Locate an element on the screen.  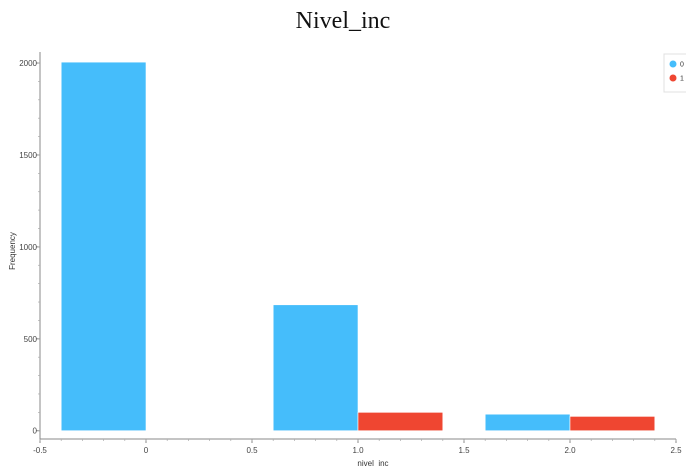
x-tick-label: -0.5 is located at coordinates (40, 450).